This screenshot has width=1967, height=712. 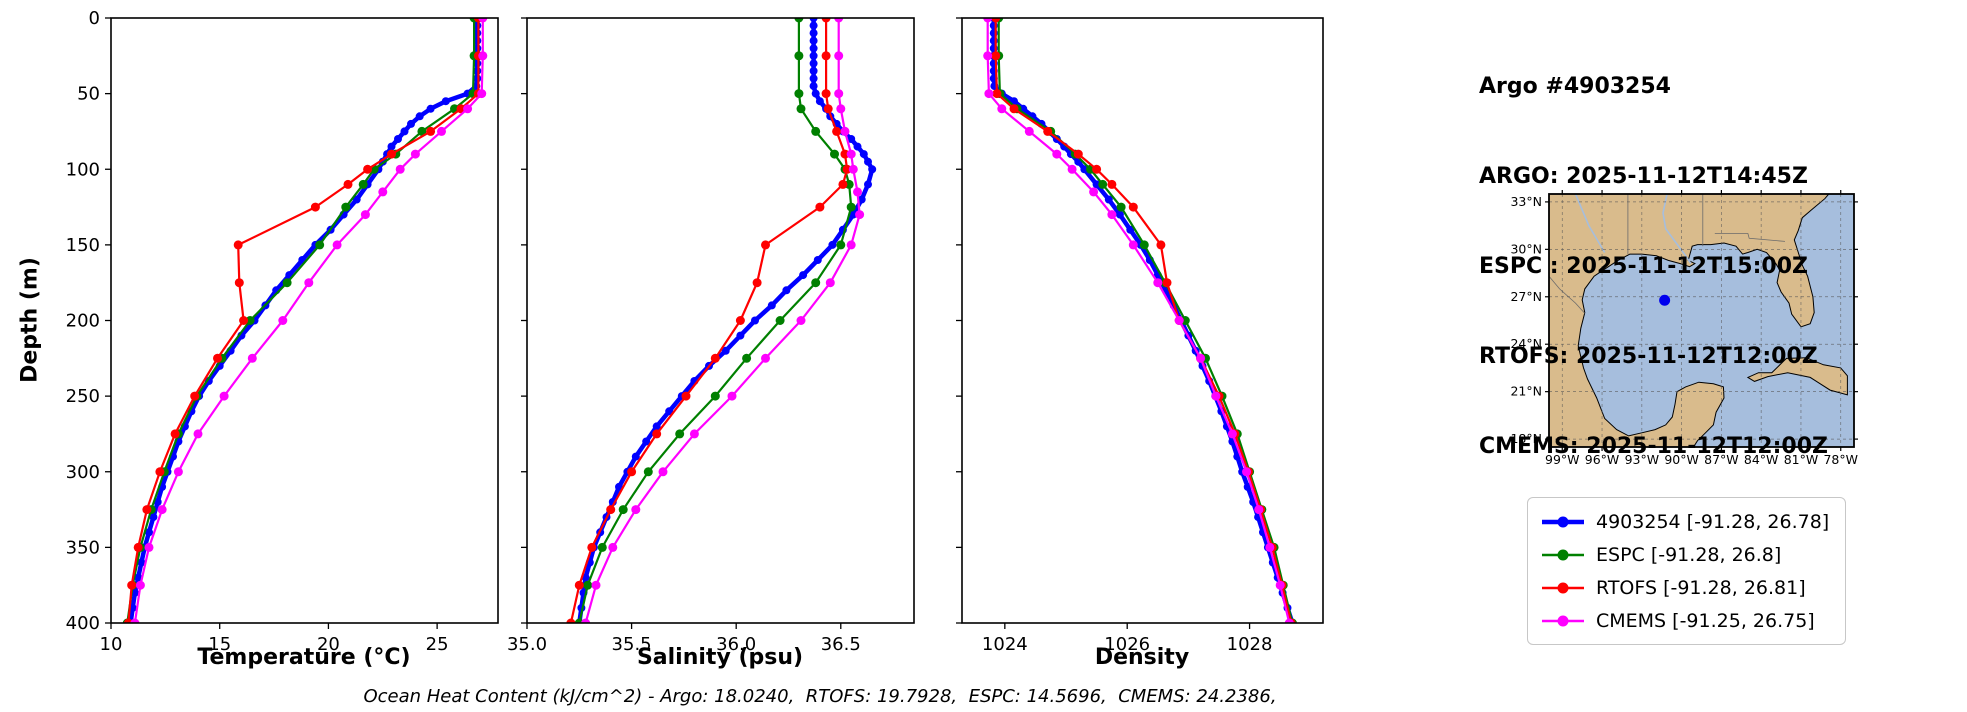 What do you see at coordinates (1681, 459) in the screenshot?
I see `map-lon-label: 90°W` at bounding box center [1681, 459].